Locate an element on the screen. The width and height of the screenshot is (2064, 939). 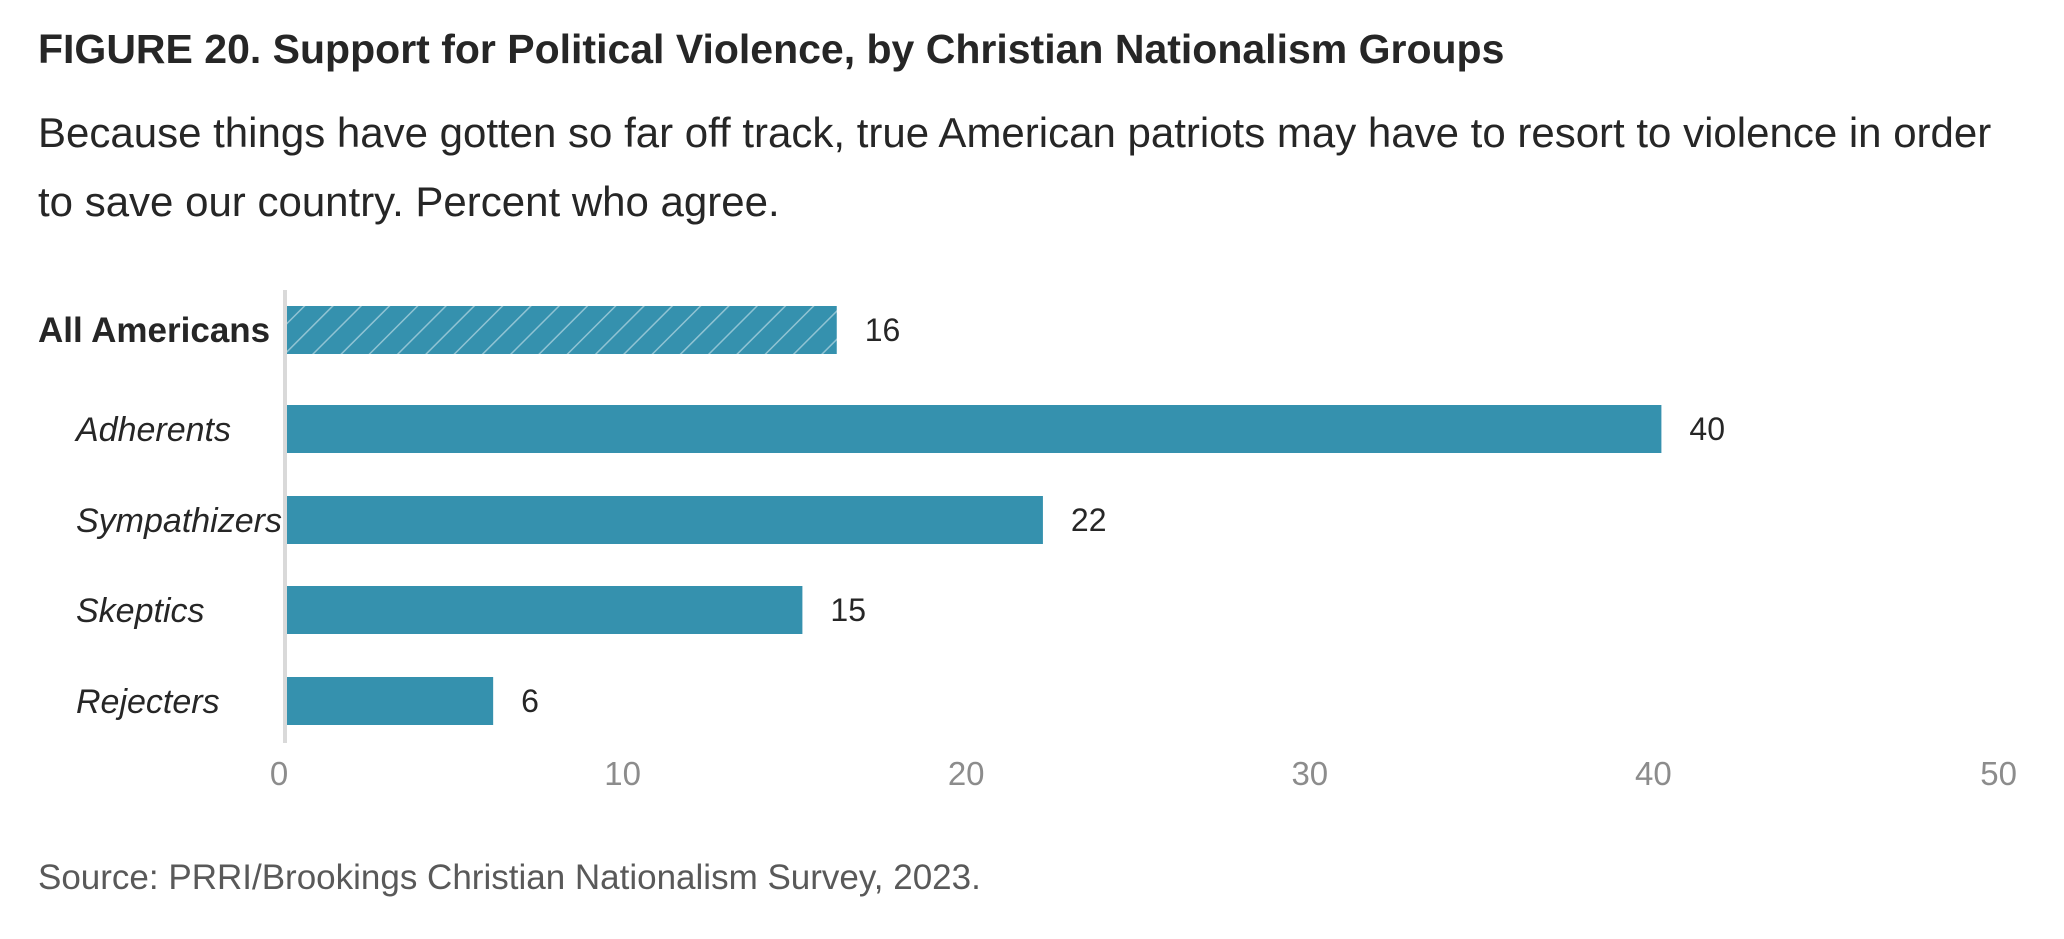
data-label: 16 is located at coordinates (883, 330).